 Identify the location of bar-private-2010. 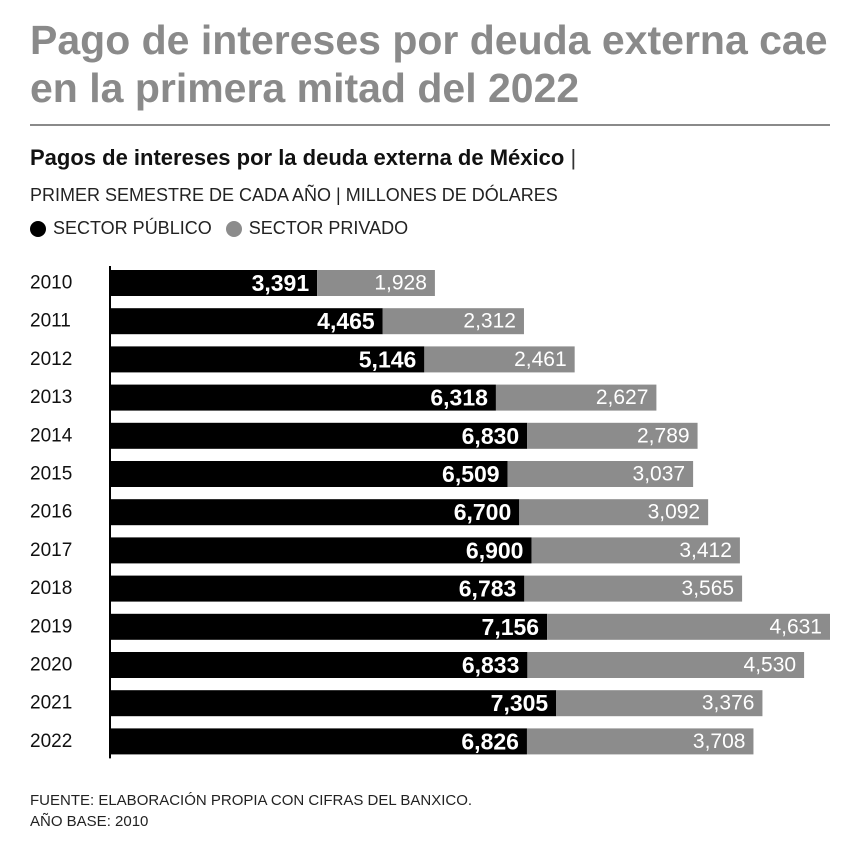
(376, 283).